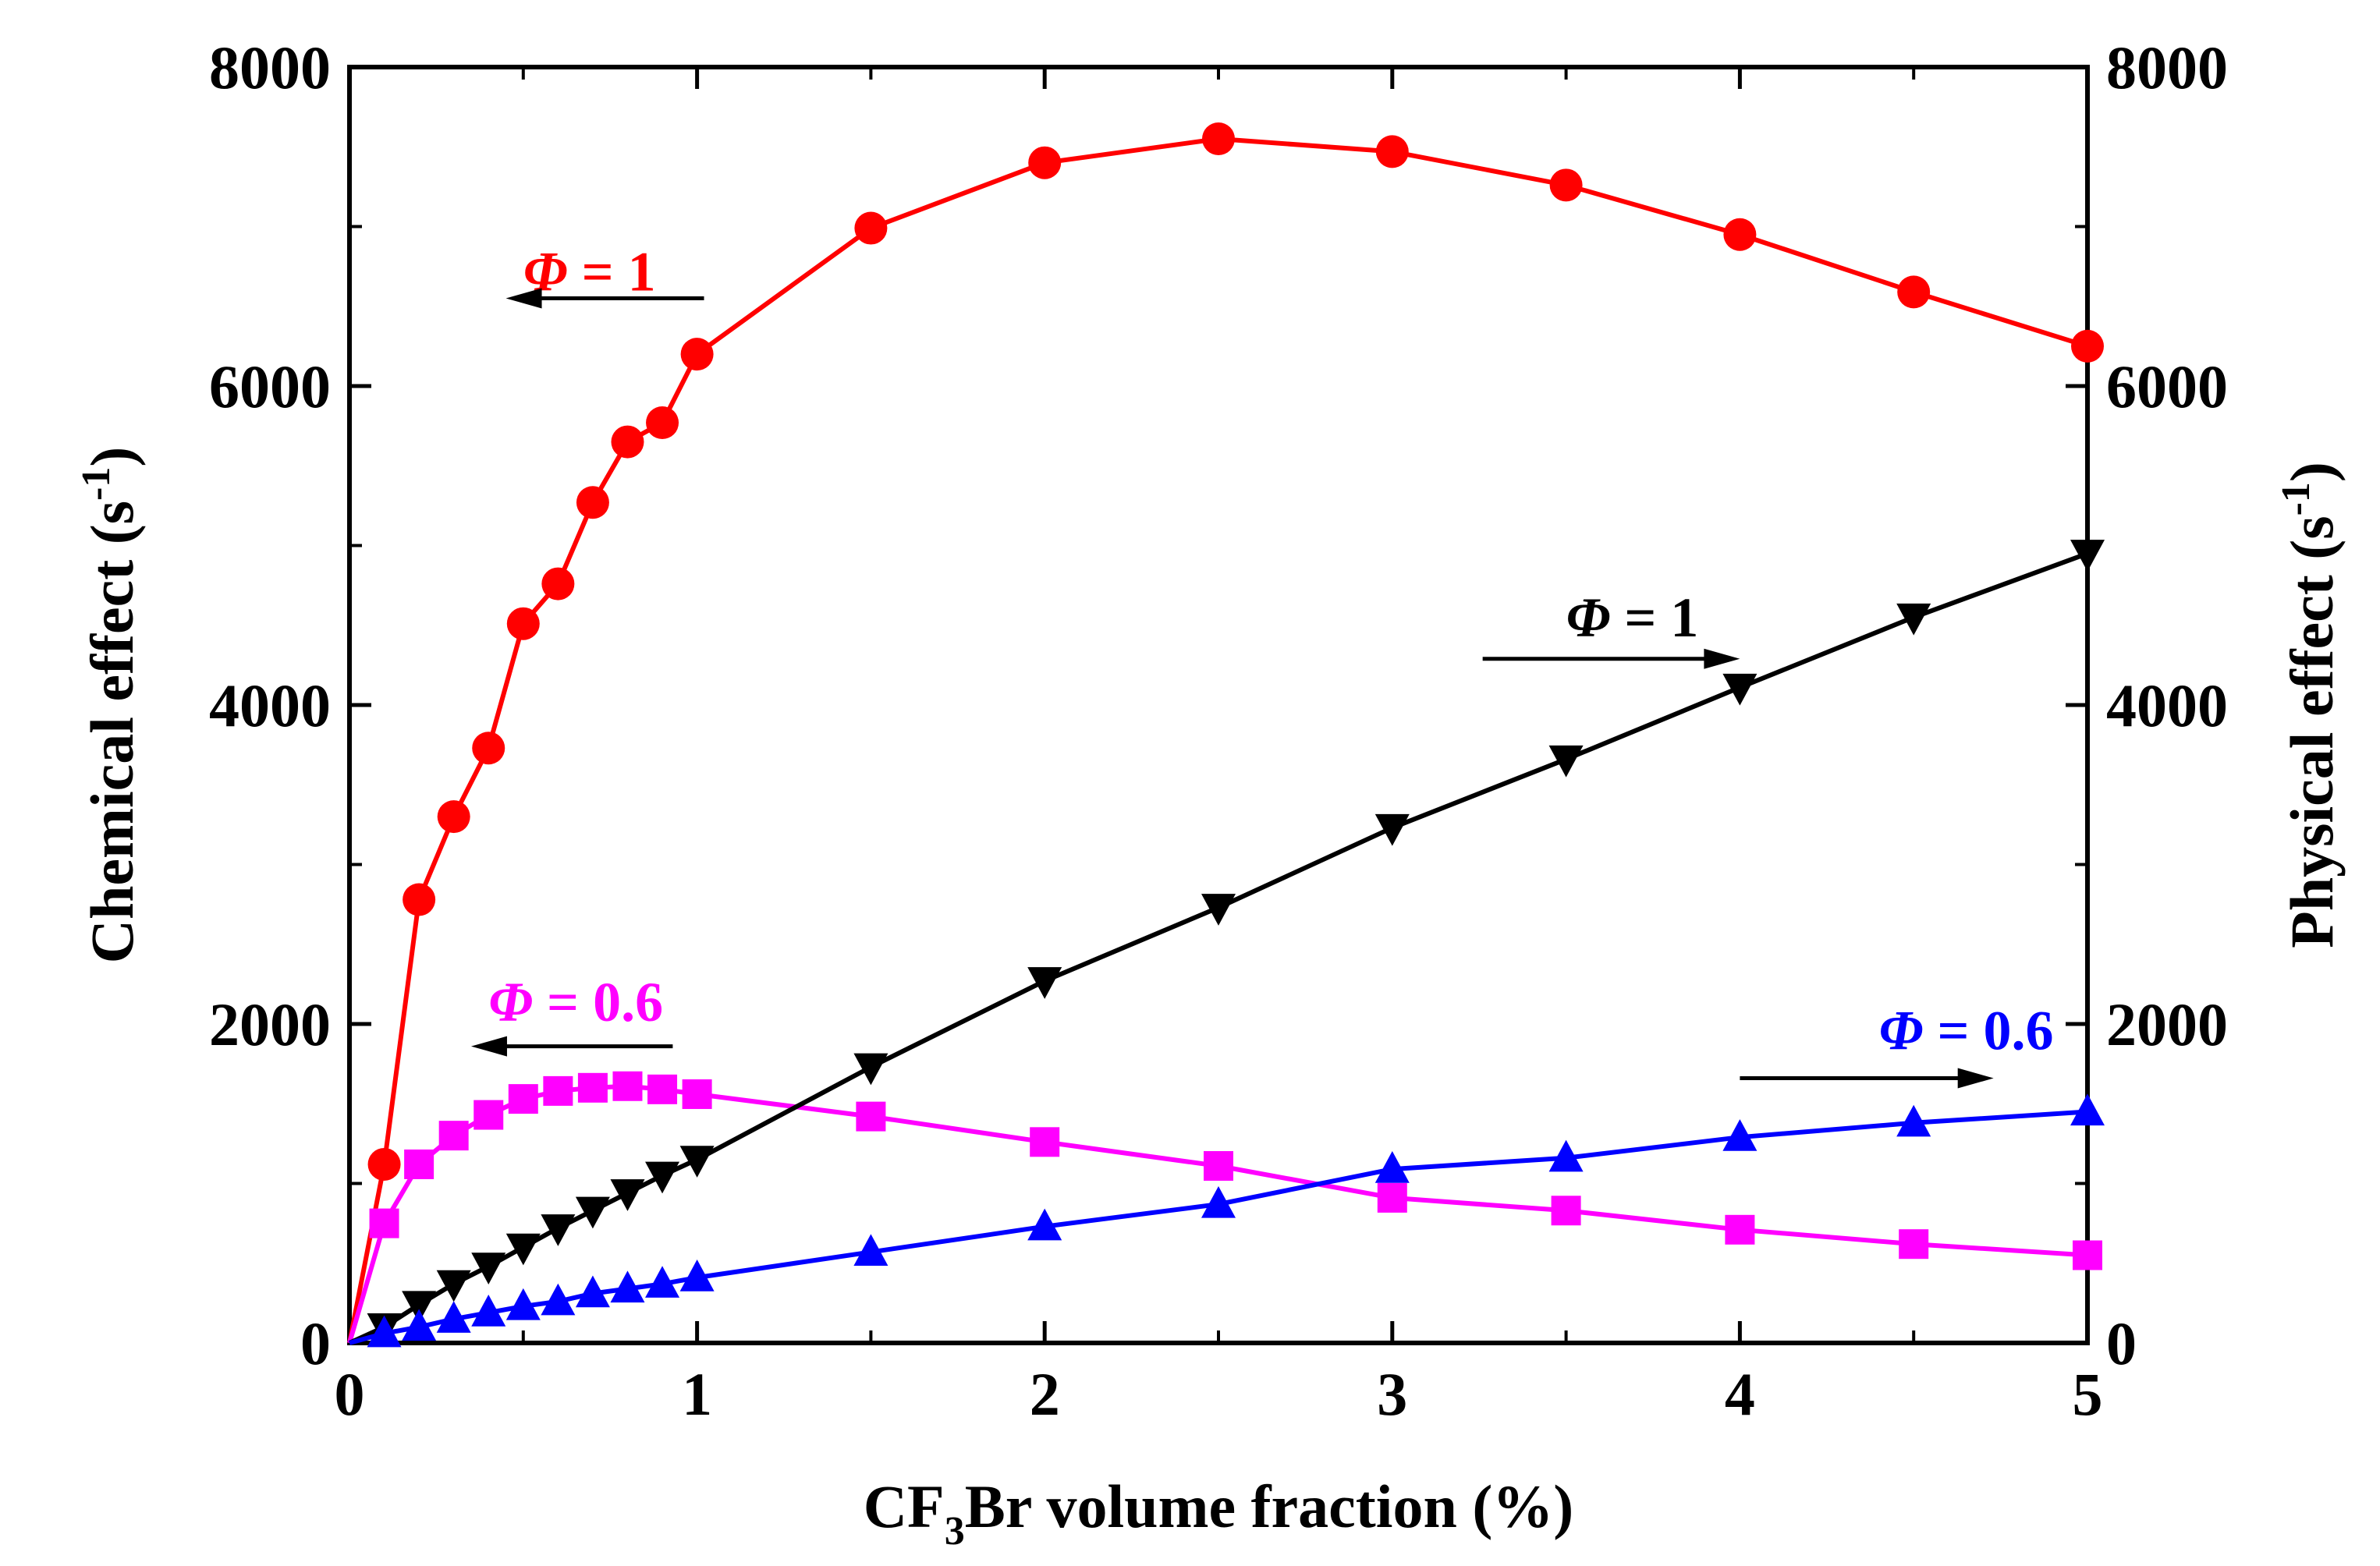 The width and height of the screenshot is (2380, 1566). Describe the element at coordinates (350, 1394) in the screenshot. I see `x-tick-label: 0` at that location.